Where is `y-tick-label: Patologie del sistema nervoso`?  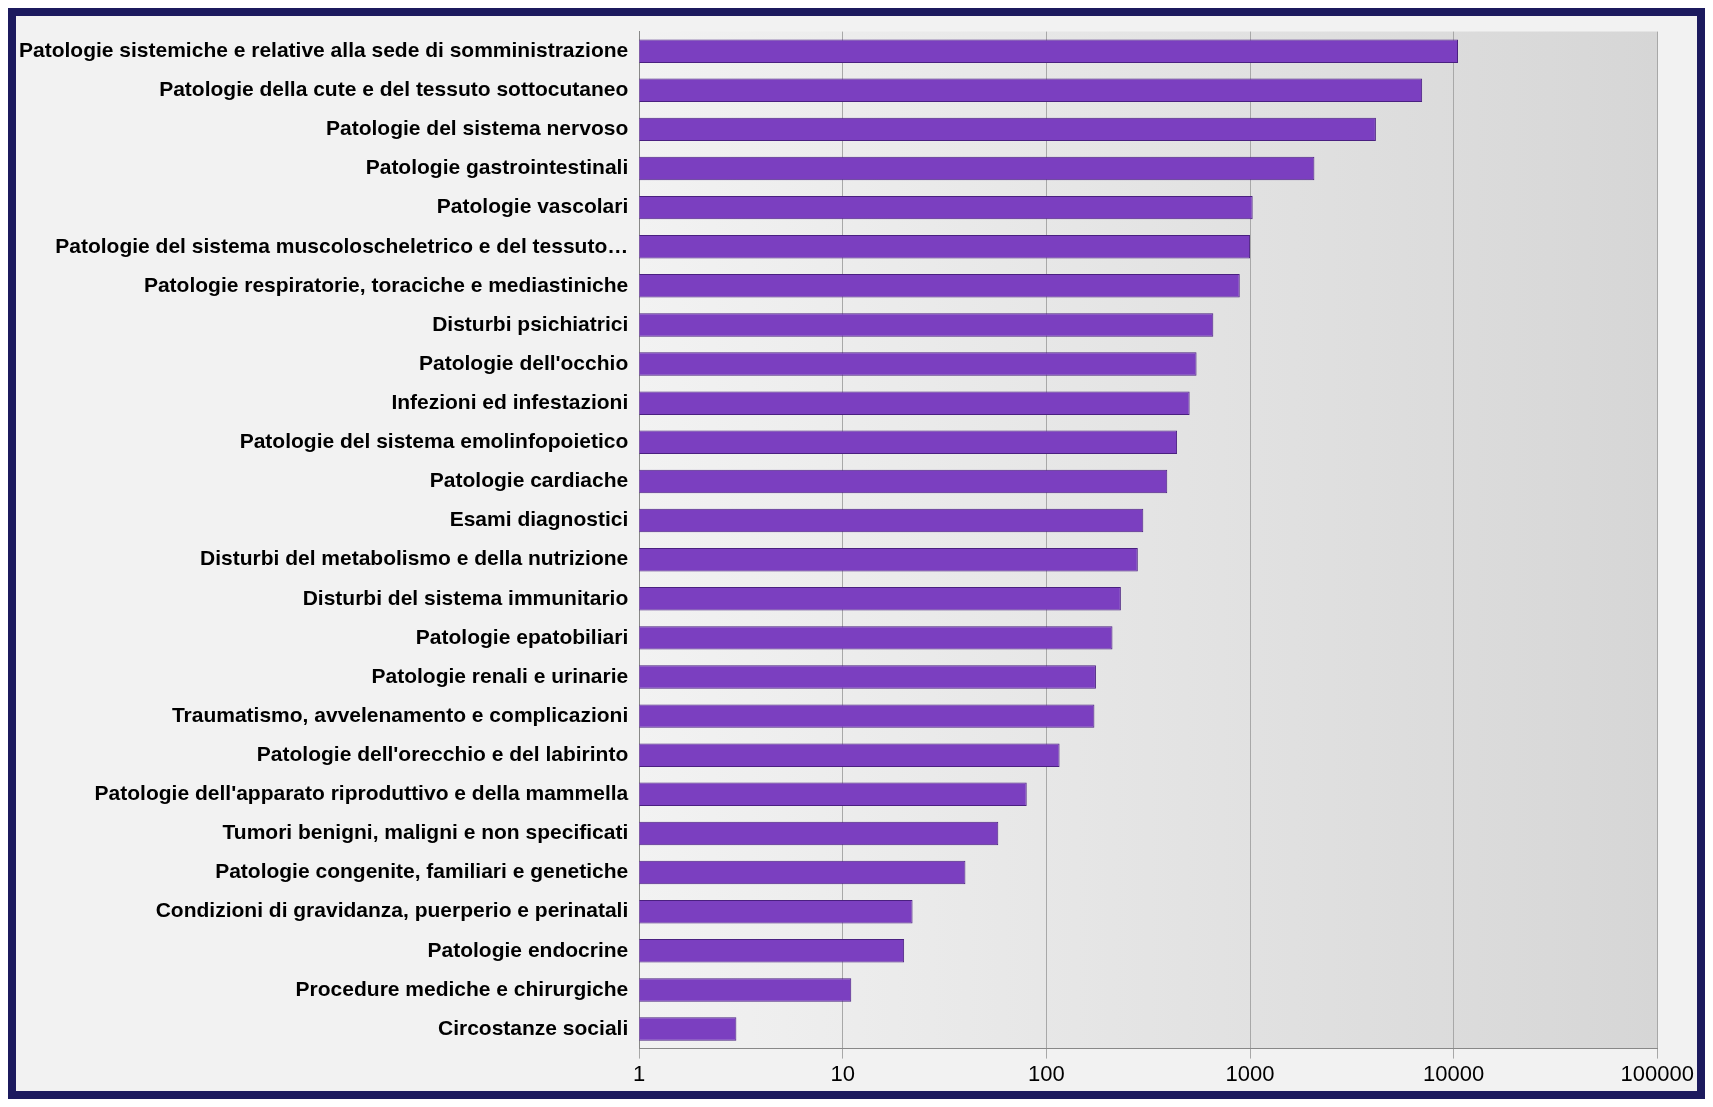 y-tick-label: Patologie del sistema nervoso is located at coordinates (477, 128).